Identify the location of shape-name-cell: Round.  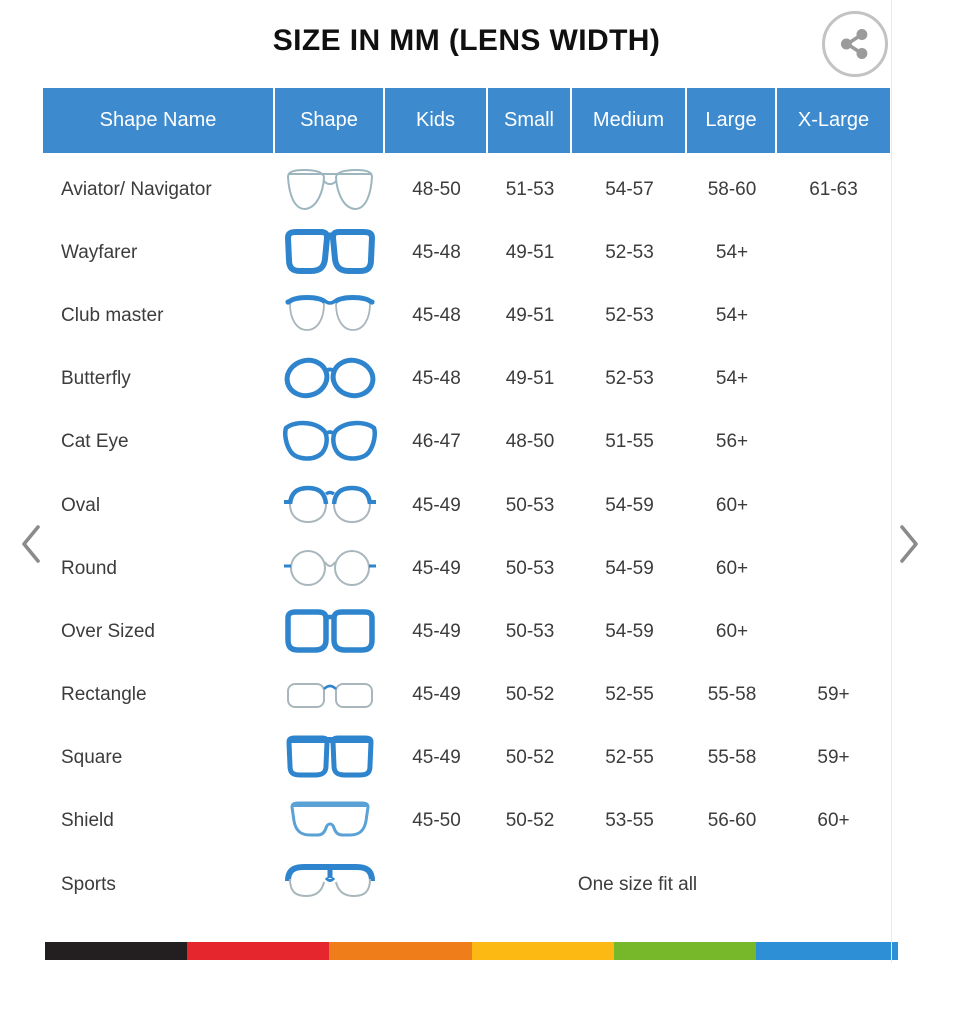
(89, 568).